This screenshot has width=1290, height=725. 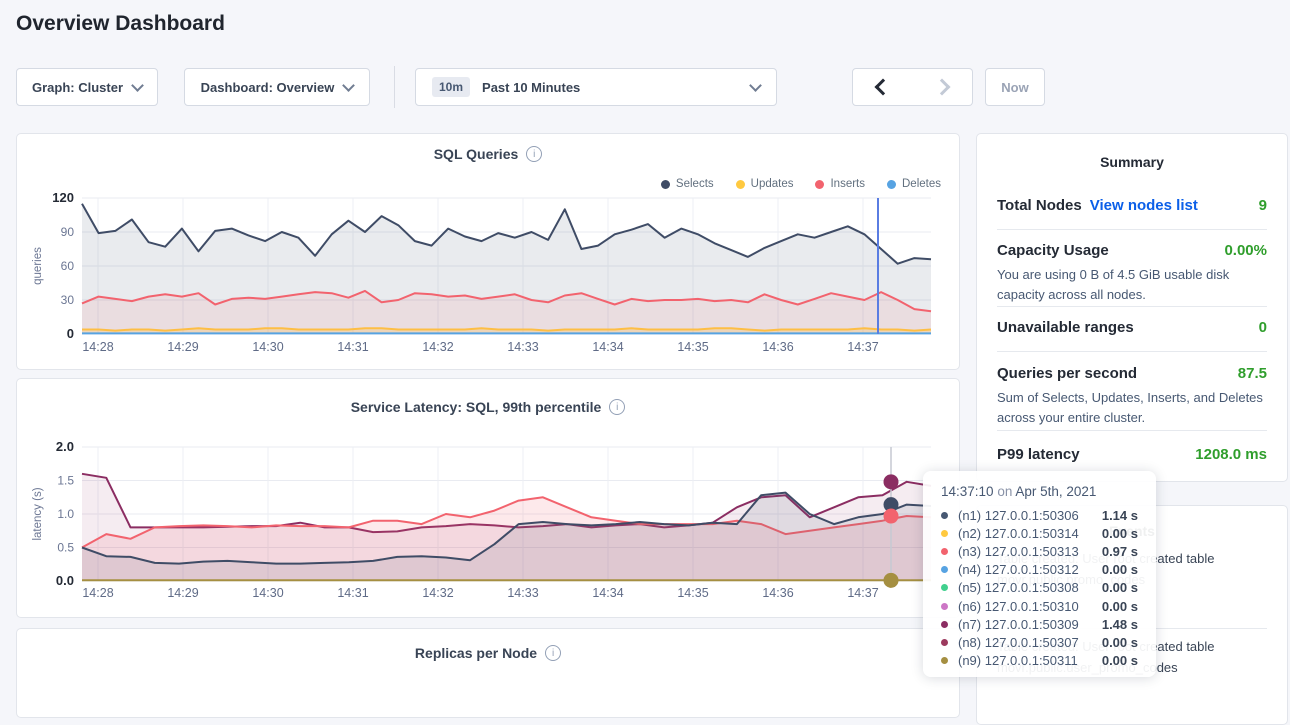 What do you see at coordinates (1132, 162) in the screenshot?
I see `summary-heading: Summary` at bounding box center [1132, 162].